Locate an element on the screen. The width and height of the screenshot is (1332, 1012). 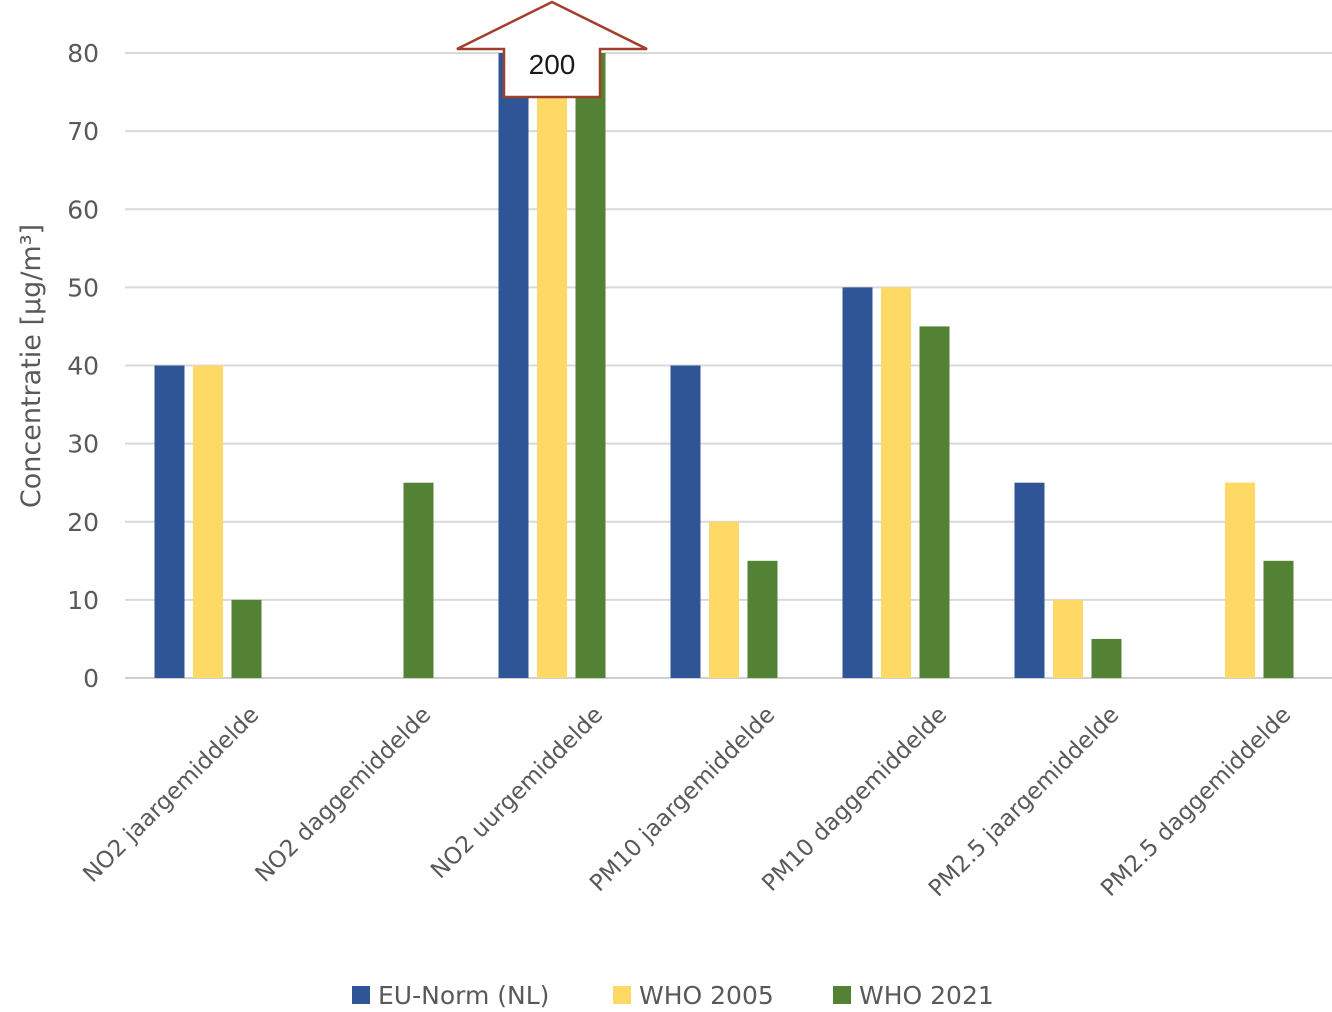
callout-arrow-shape is located at coordinates (552, 49).